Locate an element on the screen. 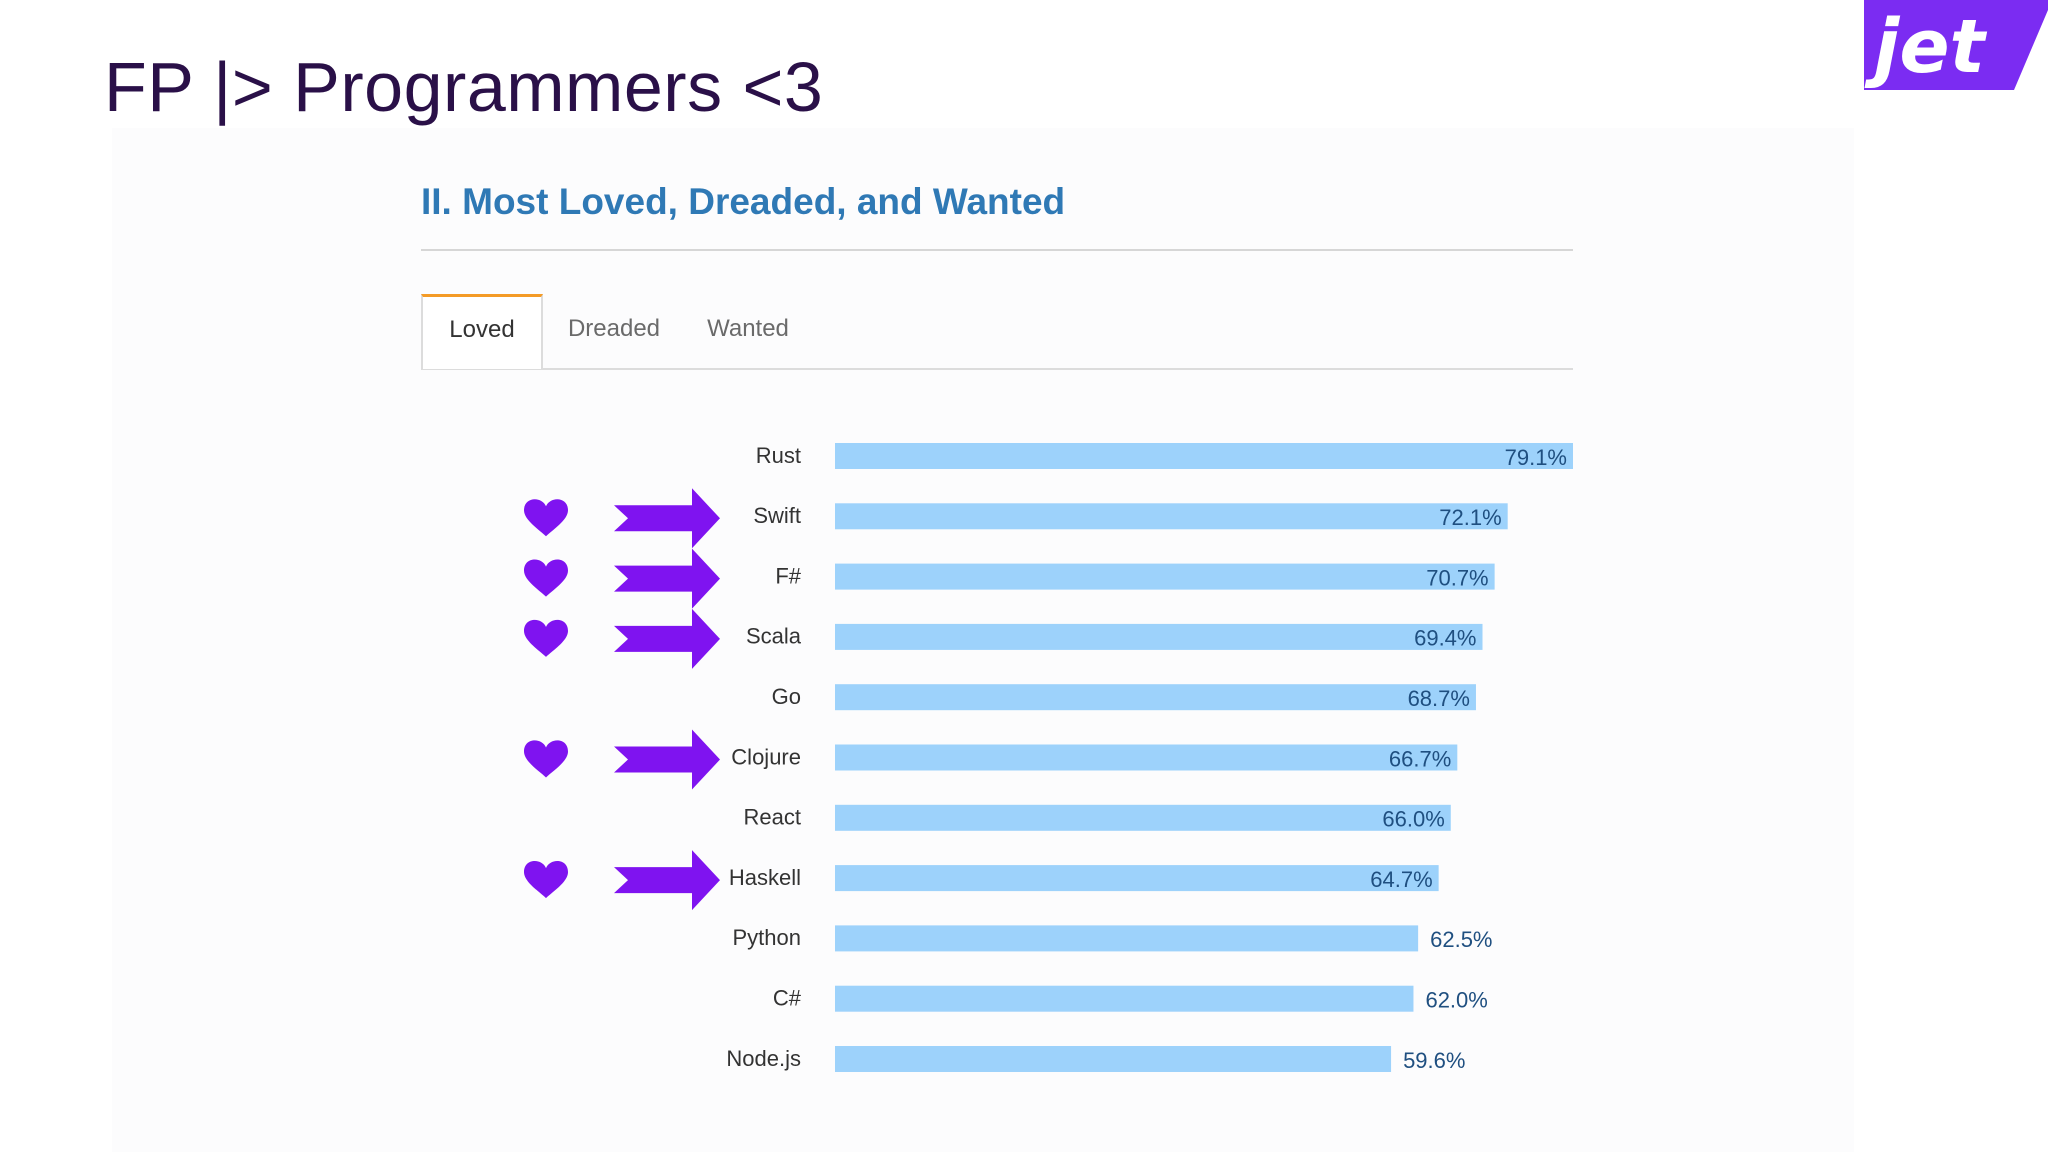  category-label: Node.js is located at coordinates (763, 1058).